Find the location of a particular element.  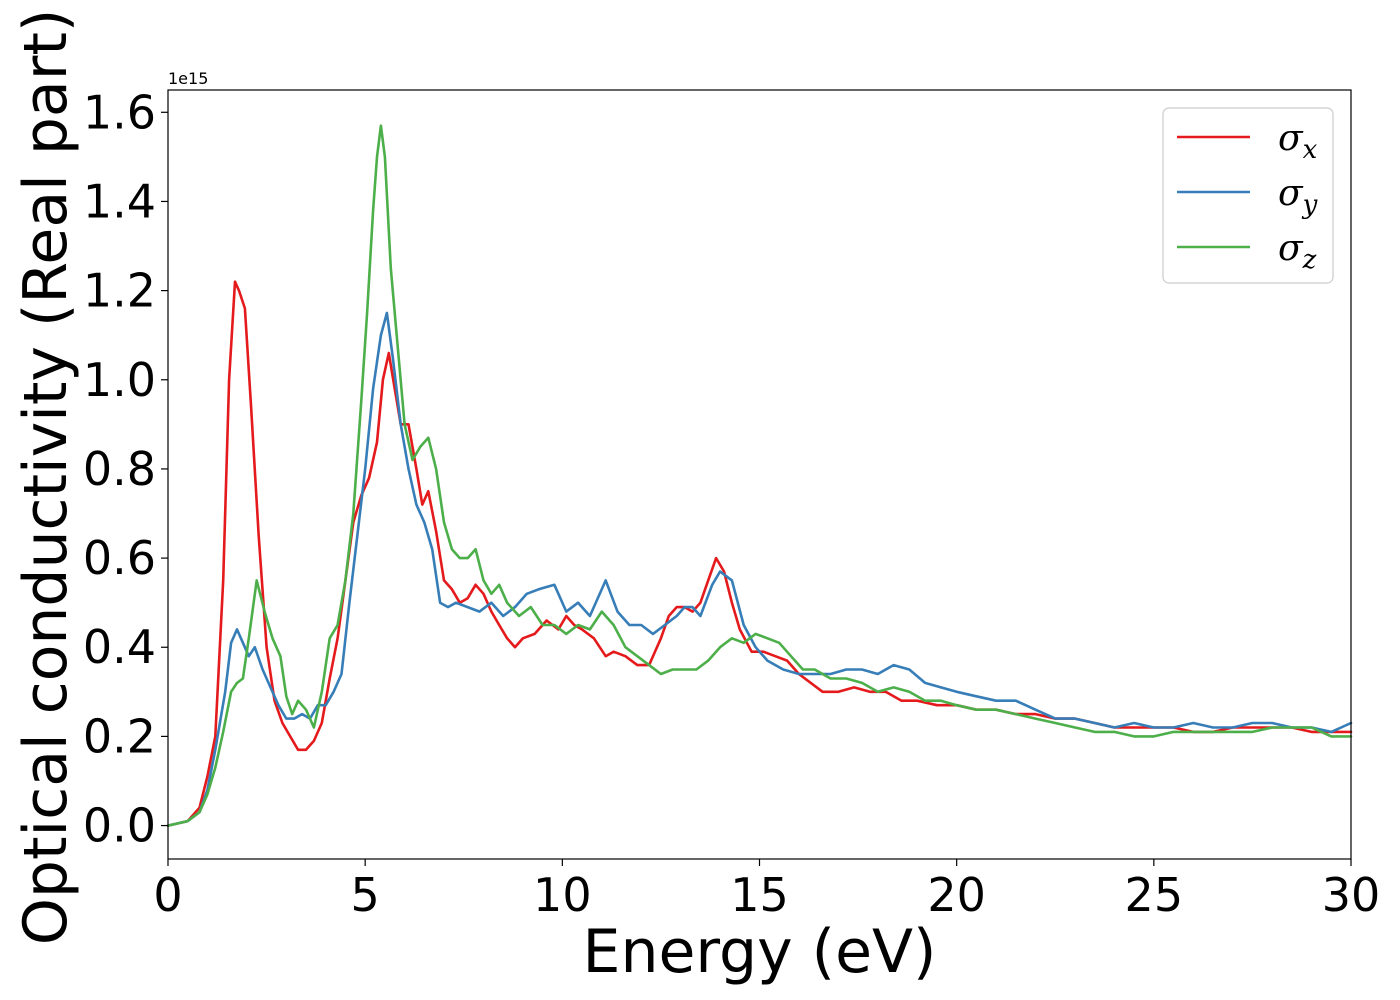

legend-label-subscript: y is located at coordinates (1310, 205).